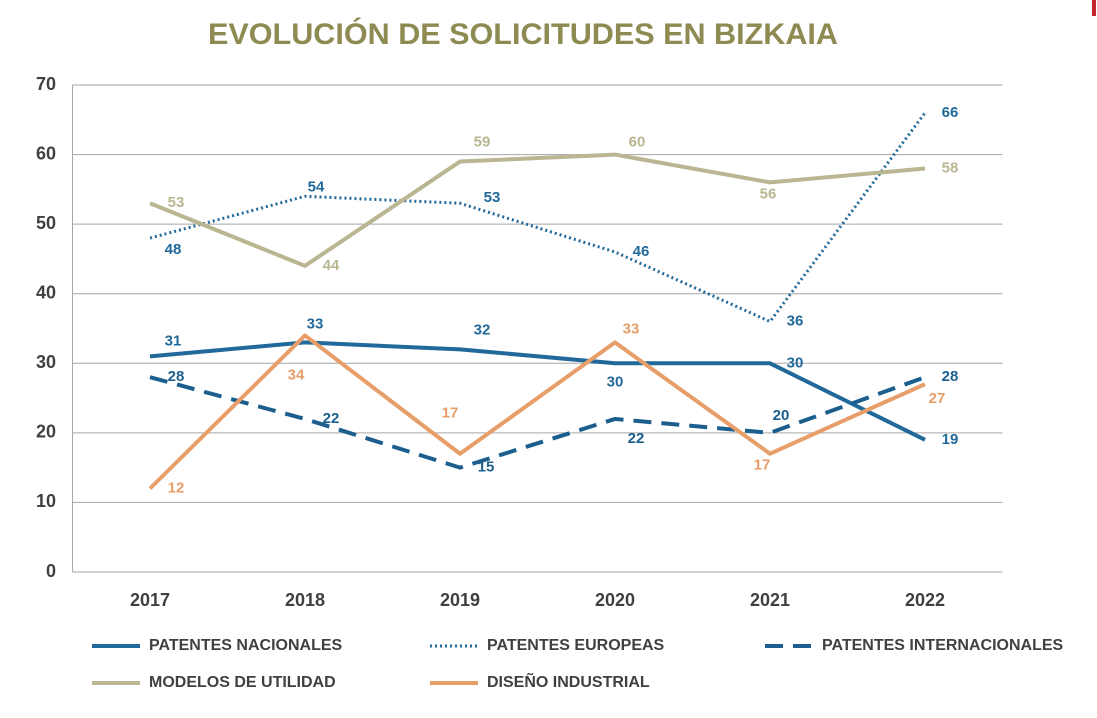 Image resolution: width=1097 pixels, height=718 pixels. I want to click on data-label: 27, so click(937, 398).